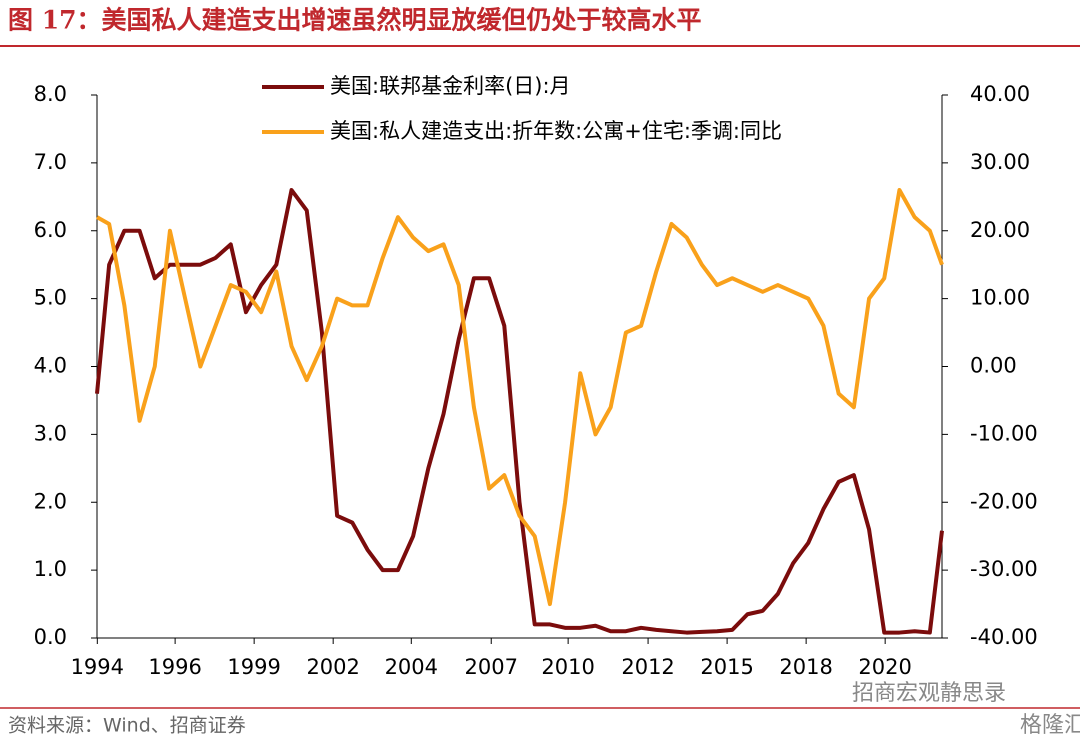 This screenshot has height=747, width=1080. What do you see at coordinates (127, 726) in the screenshot?
I see `source: 资料来源：Wind、招商证券` at bounding box center [127, 726].